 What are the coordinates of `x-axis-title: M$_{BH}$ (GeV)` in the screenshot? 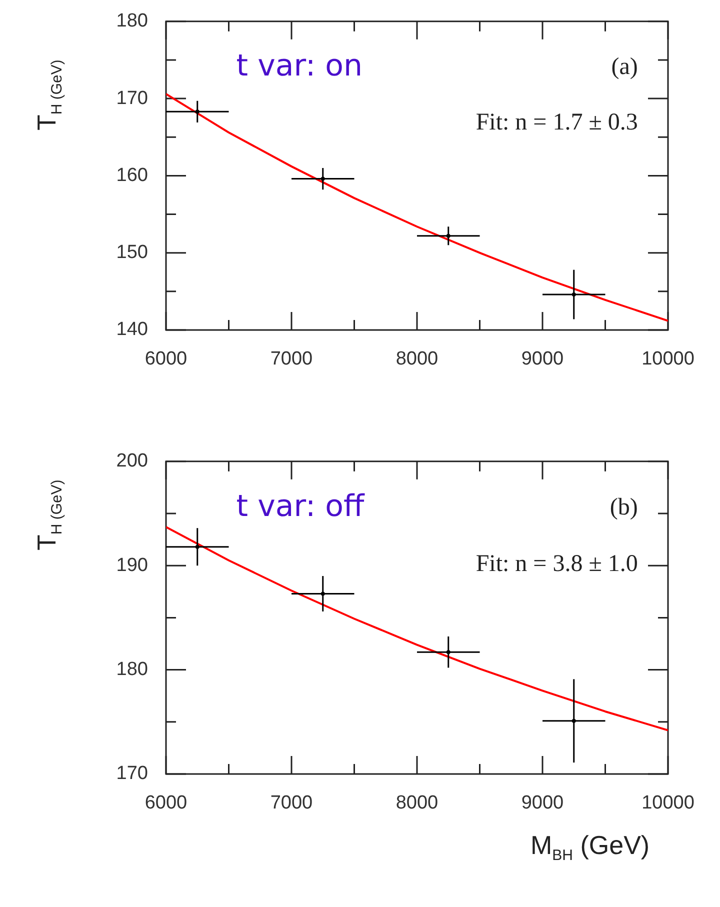 It's located at (590, 847).